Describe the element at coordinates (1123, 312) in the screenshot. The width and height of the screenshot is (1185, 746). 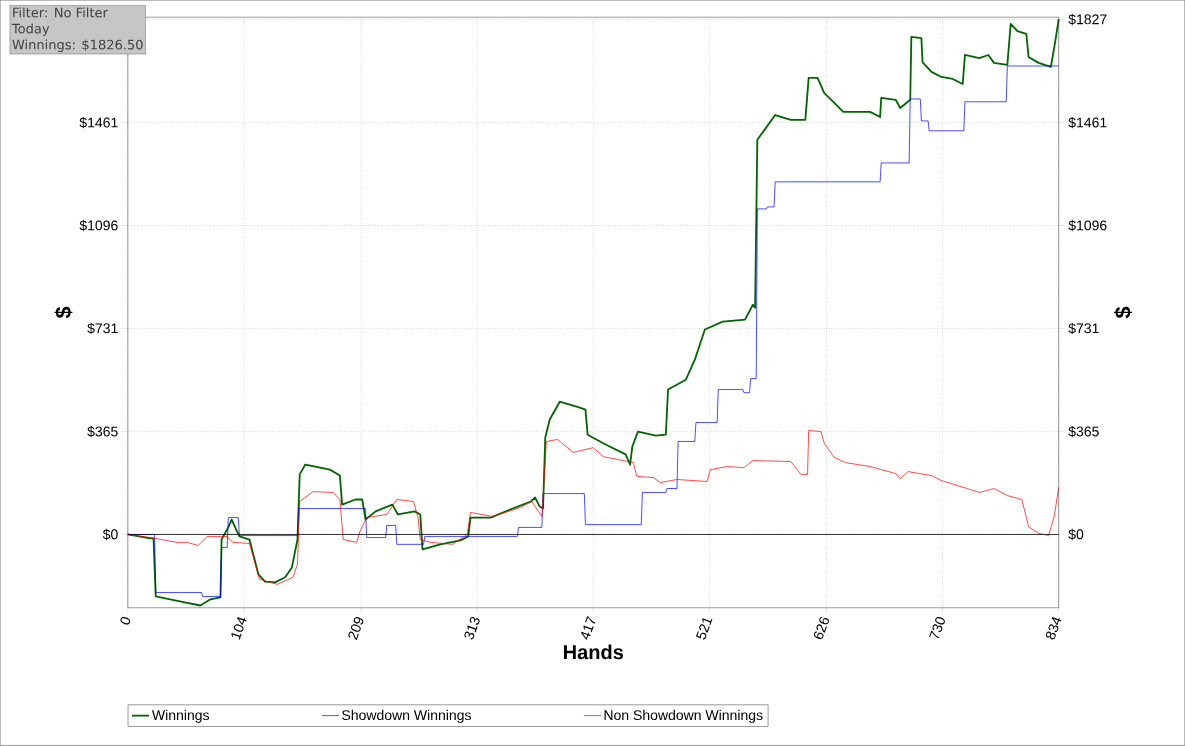
I see `y2-axis-title: $` at that location.